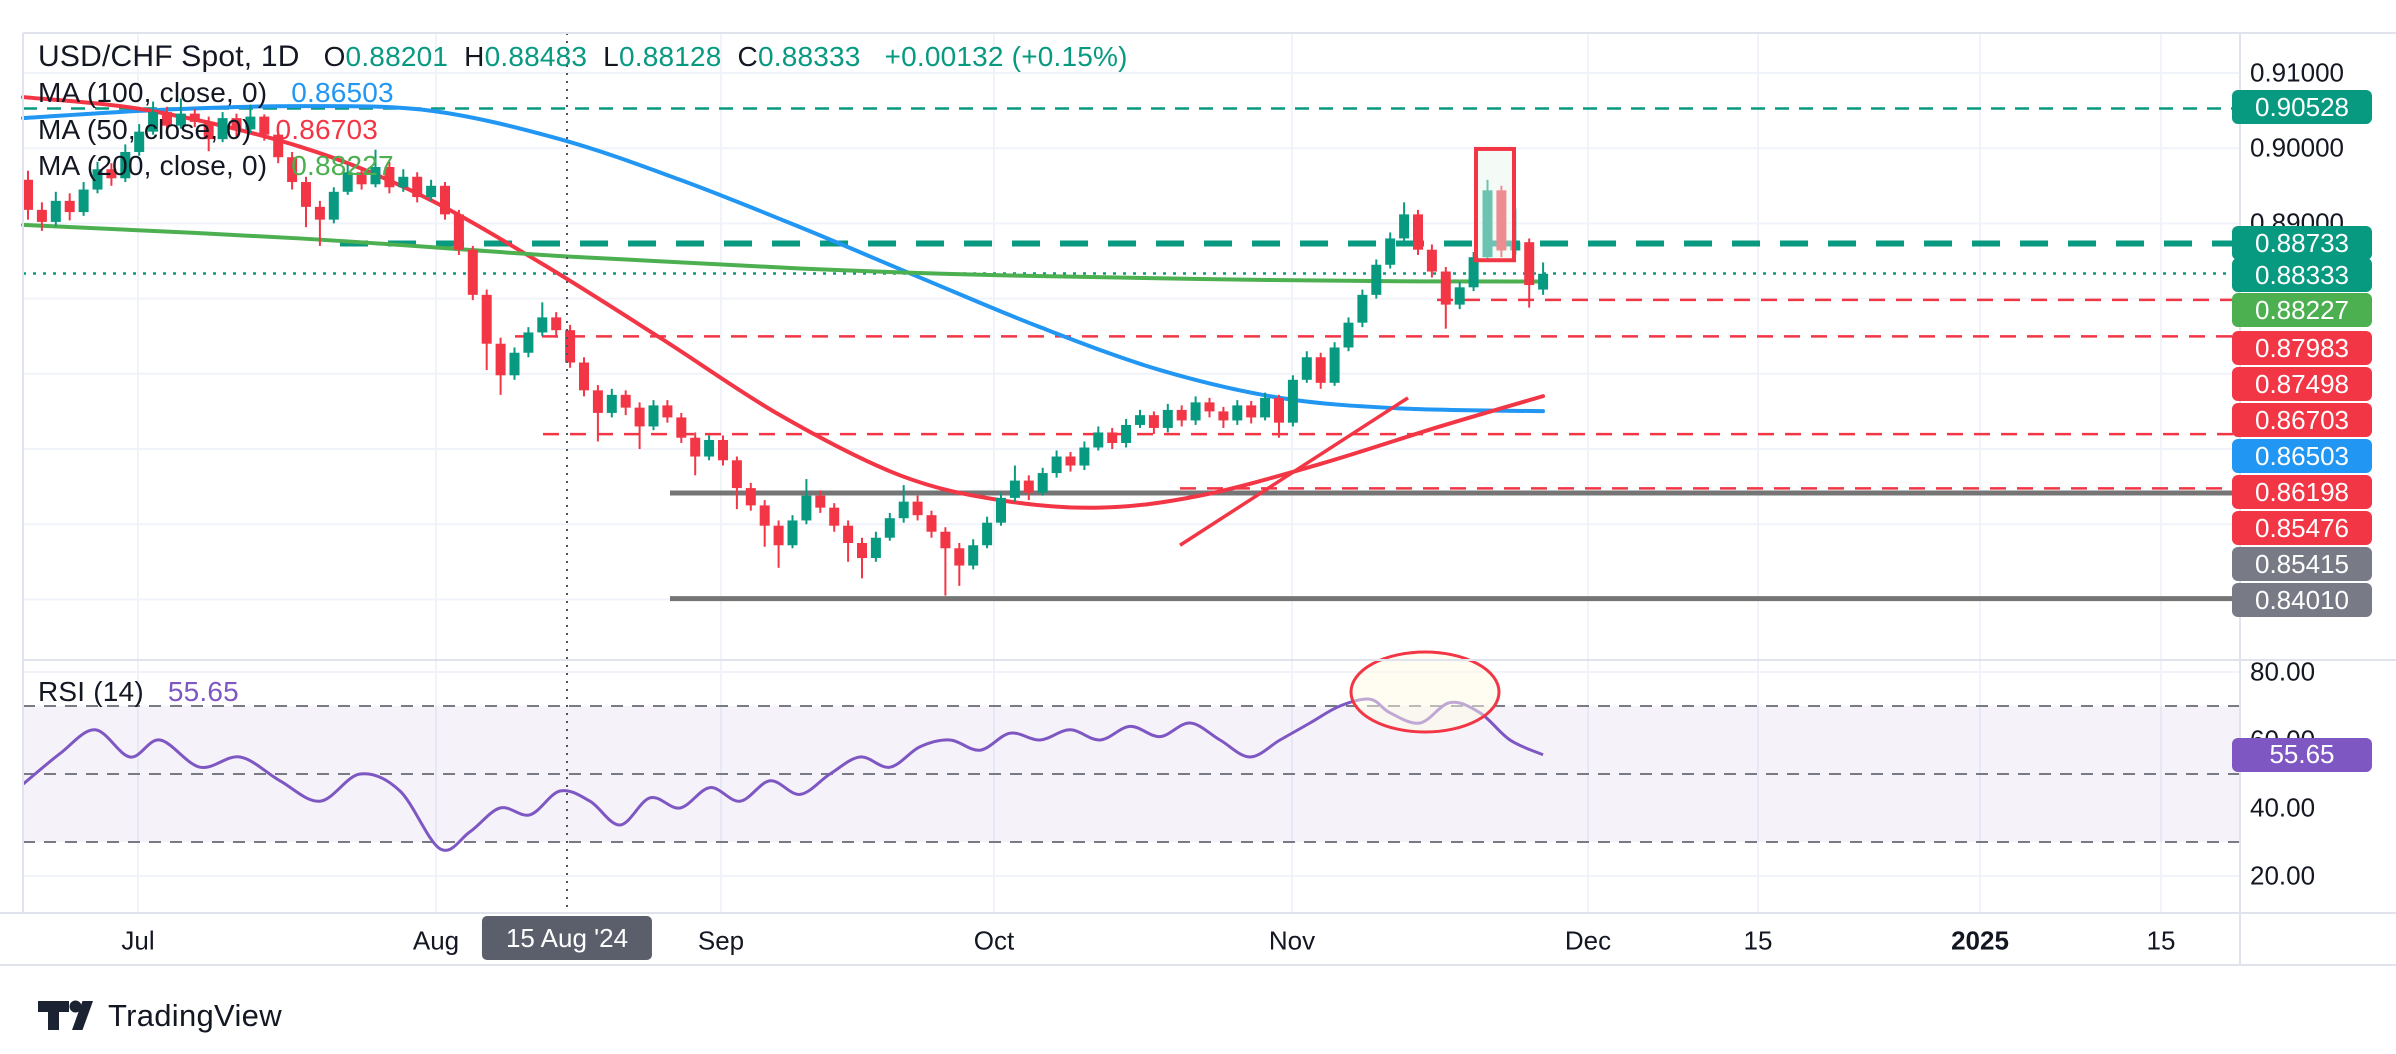 This screenshot has width=2396, height=1054. I want to click on price-label-0.90000: 0.90000, so click(2297, 147).